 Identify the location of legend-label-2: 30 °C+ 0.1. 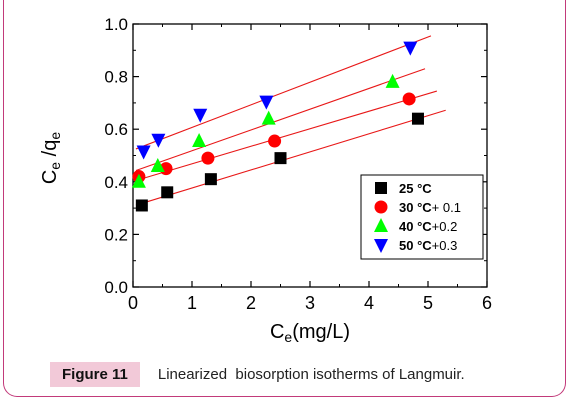
(430, 207).